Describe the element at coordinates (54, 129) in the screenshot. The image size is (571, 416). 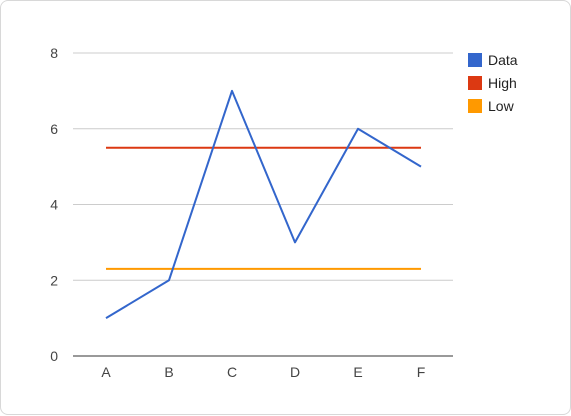
I see `y-tick-label: 6` at that location.